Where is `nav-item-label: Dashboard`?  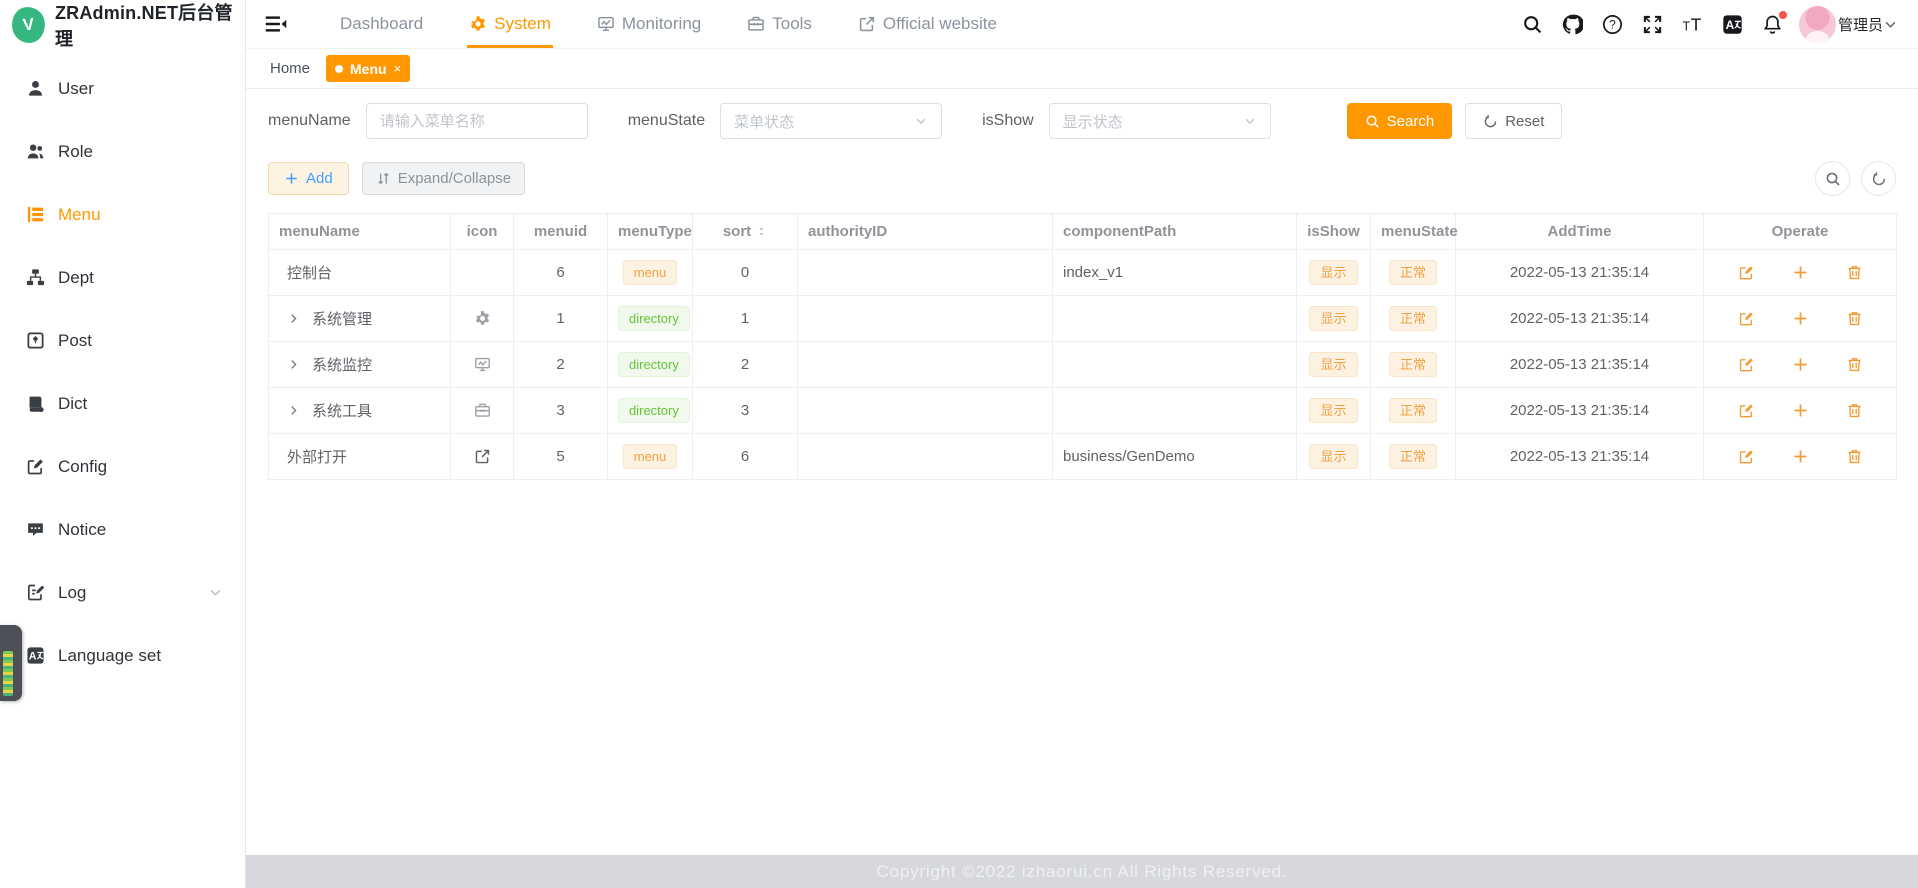
nav-item-label: Dashboard is located at coordinates (382, 23).